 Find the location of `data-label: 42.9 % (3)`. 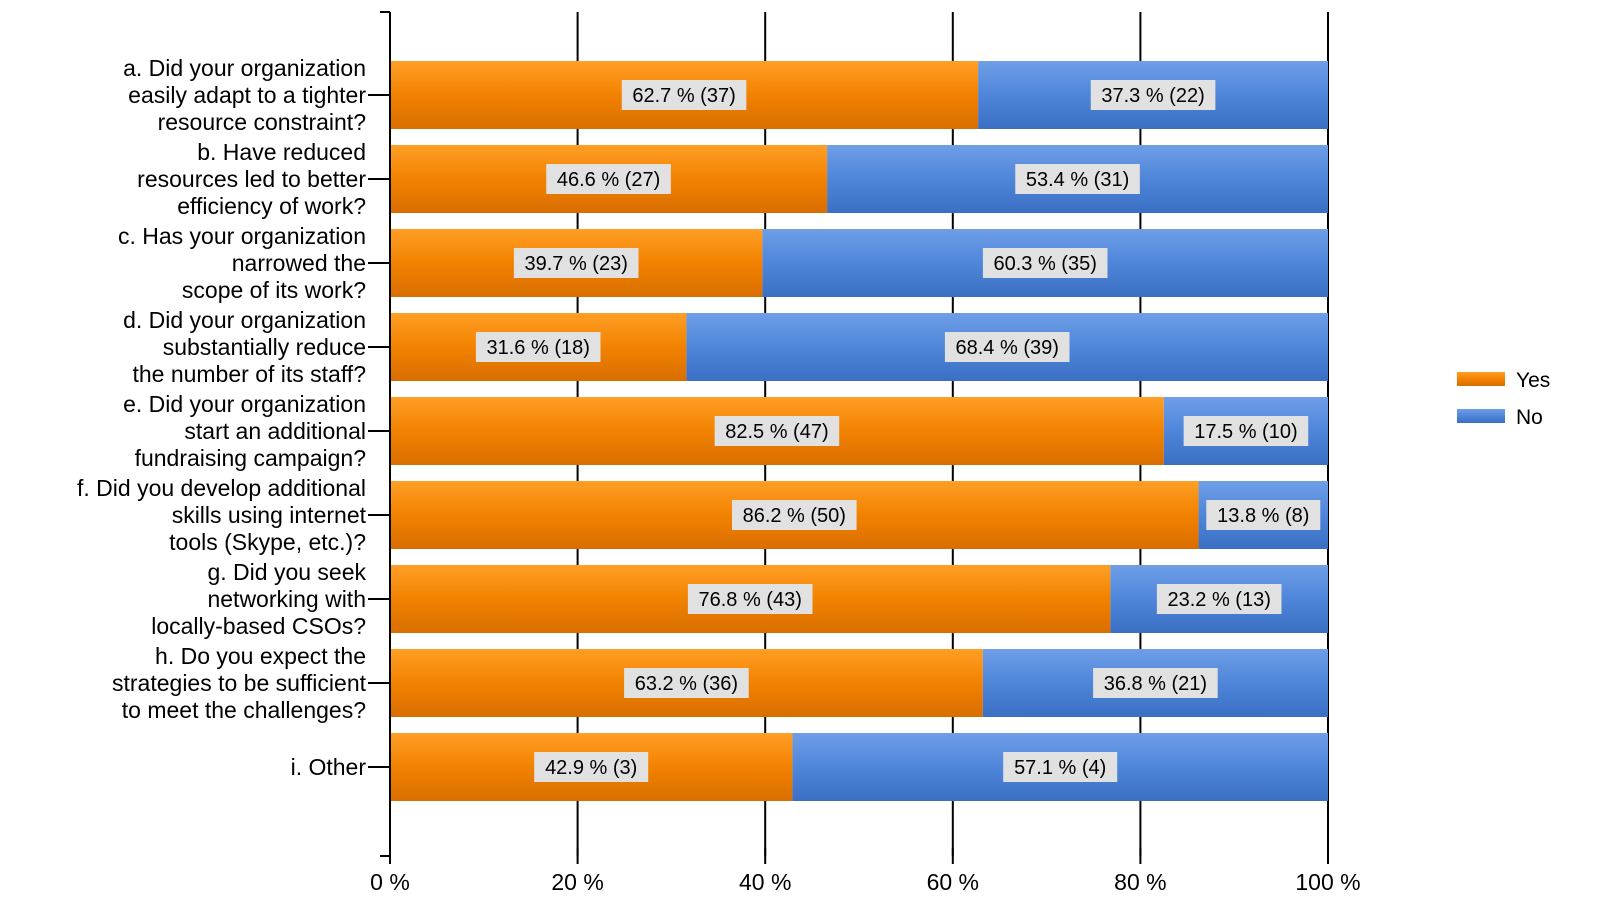

data-label: 42.9 % (3) is located at coordinates (591, 768).